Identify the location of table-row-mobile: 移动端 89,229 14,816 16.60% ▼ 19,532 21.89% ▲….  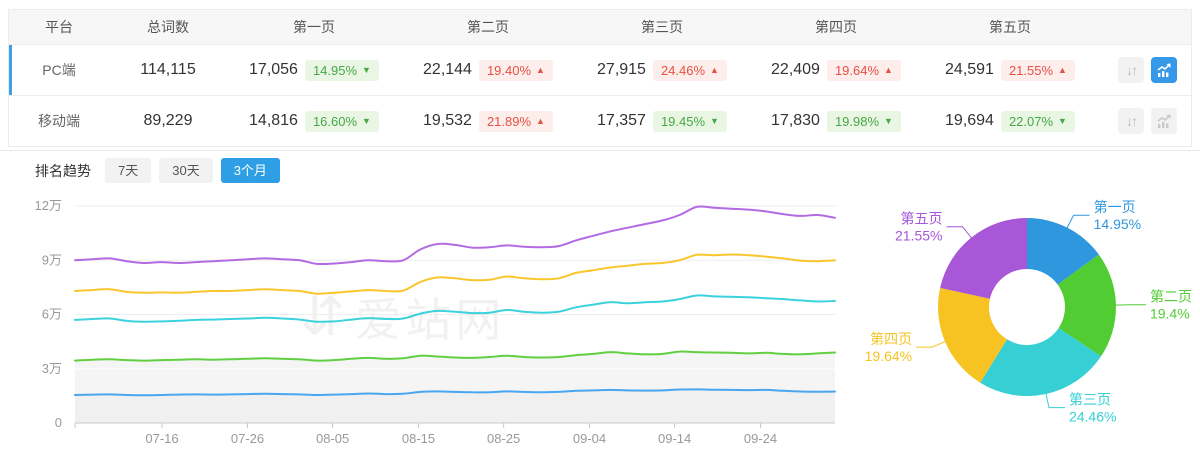
(600, 120).